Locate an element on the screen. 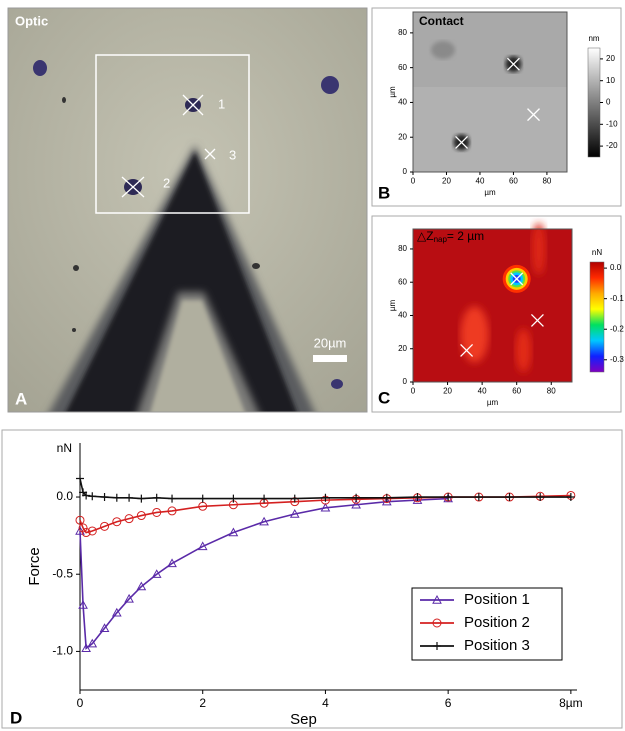 Image resolution: width=625 pixels, height=731 pixels. x-tick-label: 20 is located at coordinates (447, 391).